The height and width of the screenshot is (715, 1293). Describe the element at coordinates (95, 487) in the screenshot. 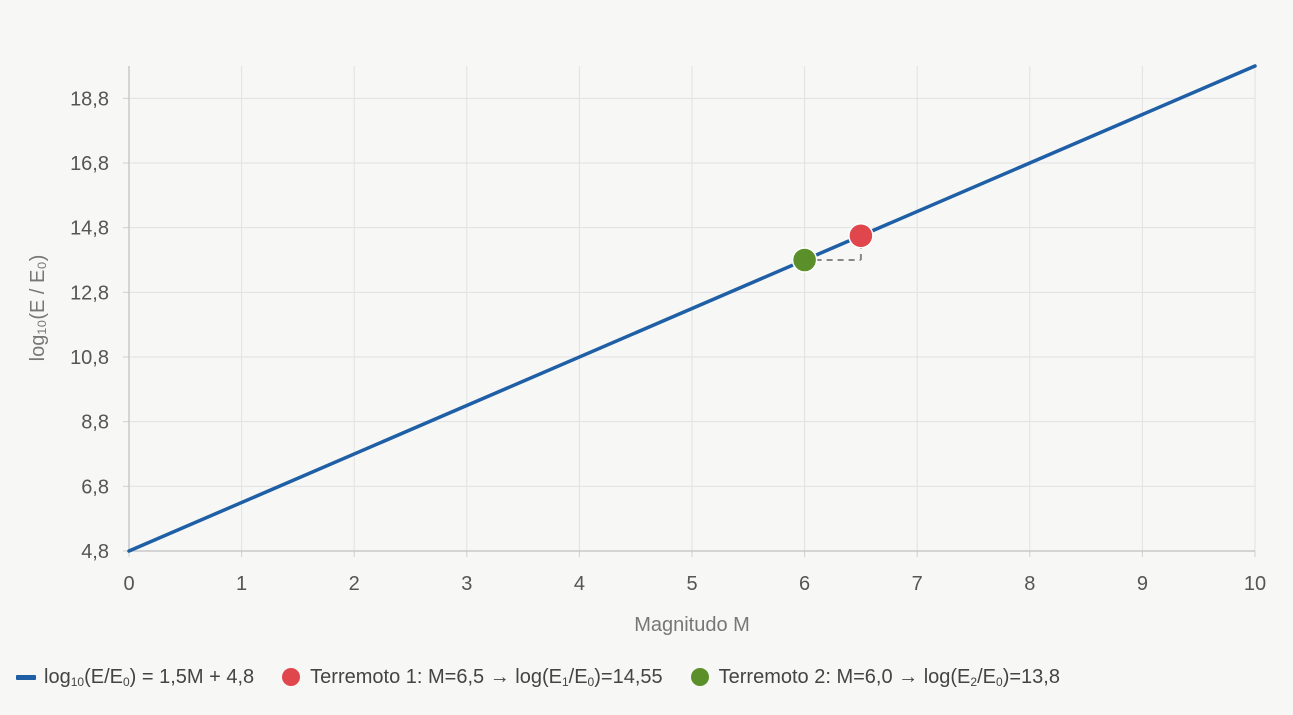

I see `y-tick-label: 6,8` at that location.